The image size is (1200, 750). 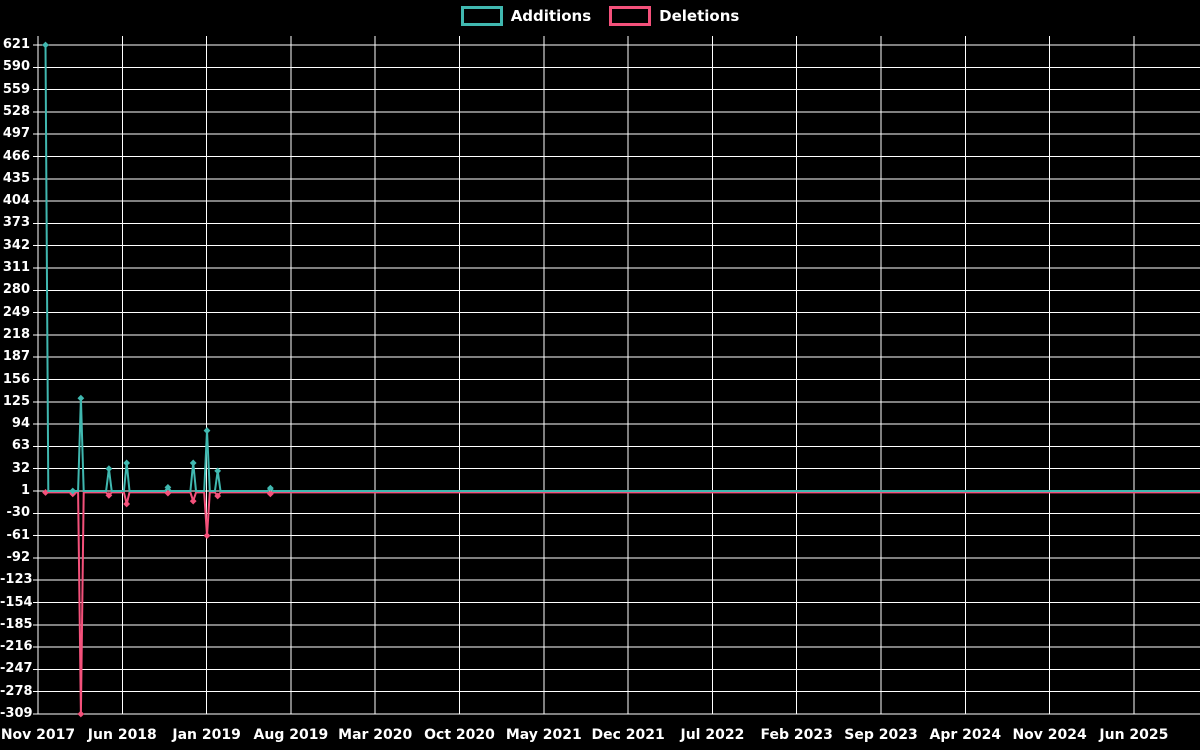 I want to click on y-tick-label: -154, so click(x=16, y=602).